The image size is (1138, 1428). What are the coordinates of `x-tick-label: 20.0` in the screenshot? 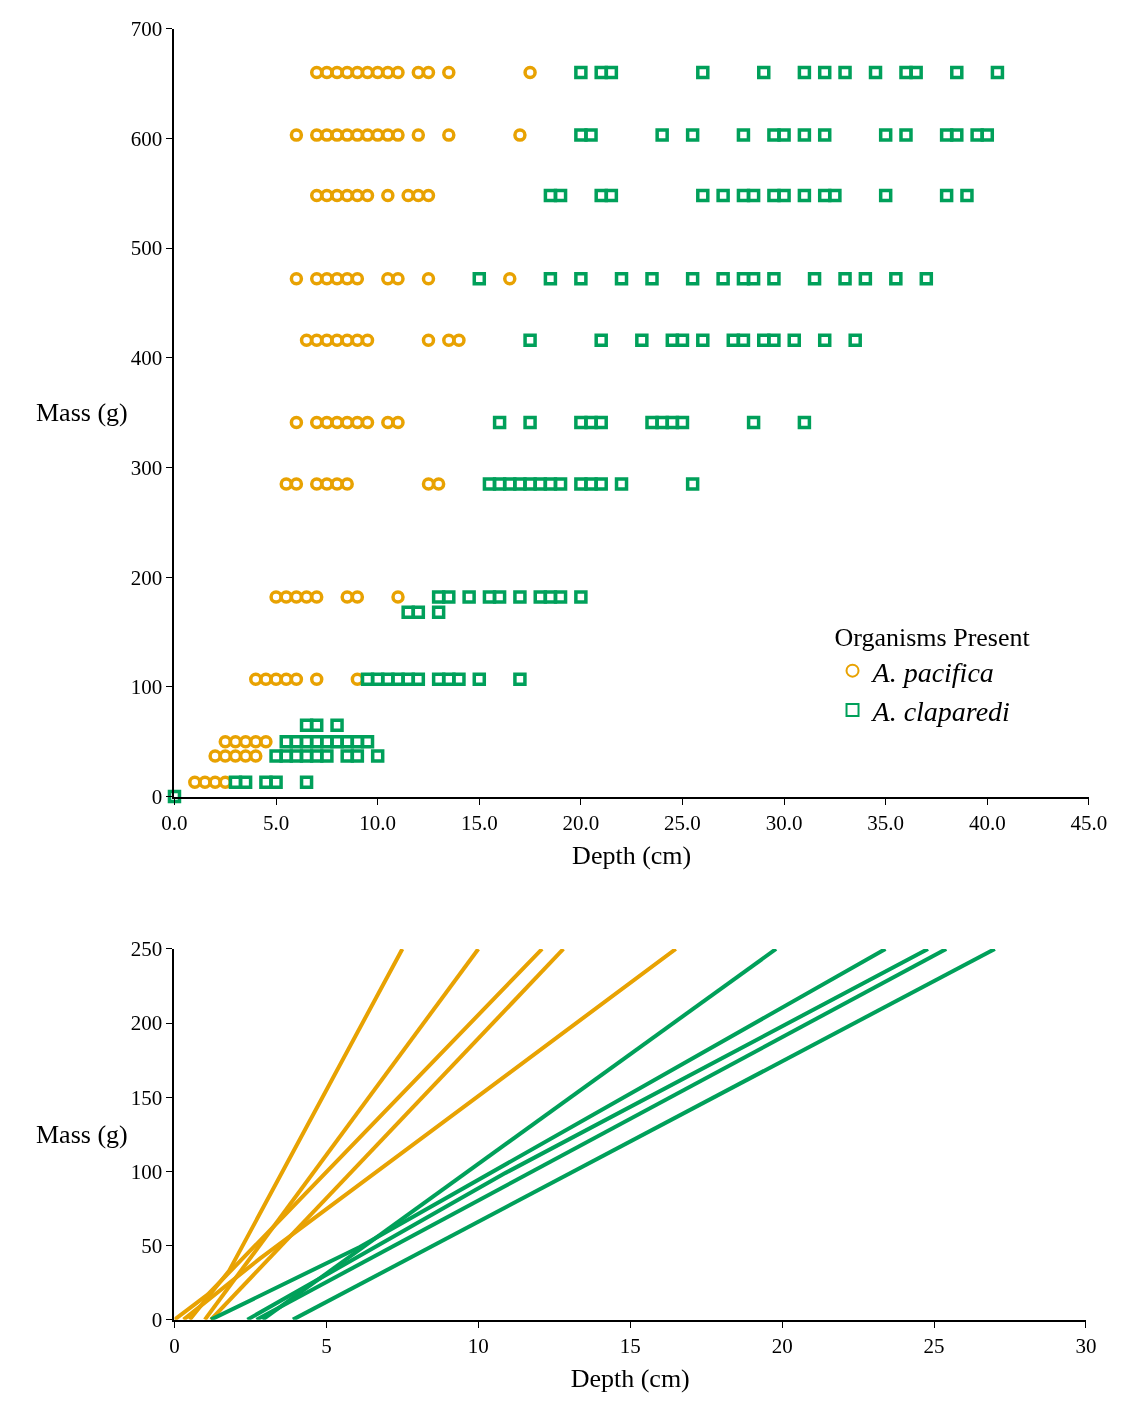 It's located at (581, 822).